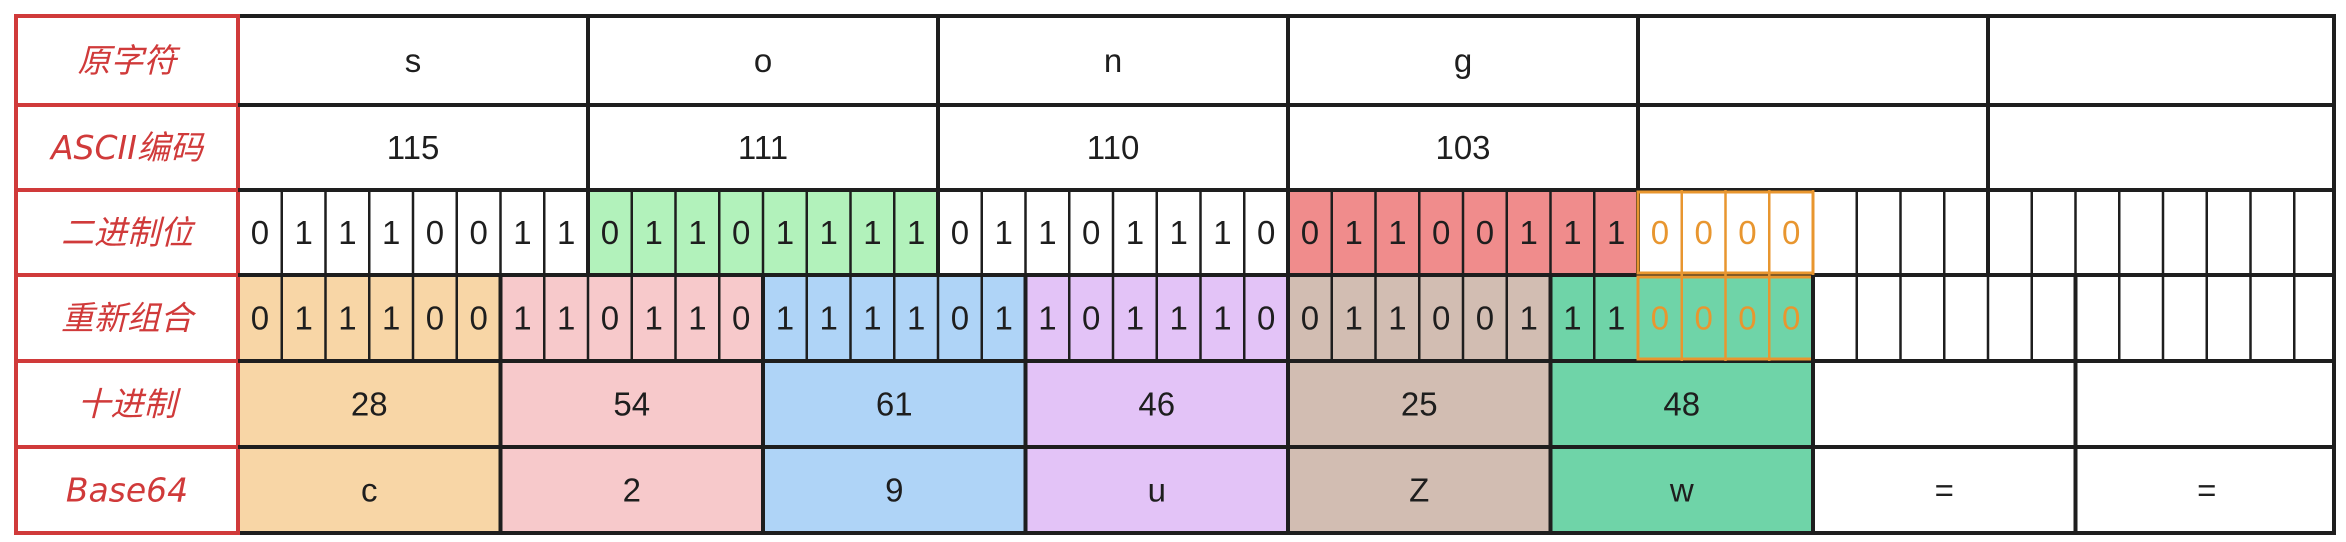 The width and height of the screenshot is (2346, 542). What do you see at coordinates (128, 232) in the screenshot?
I see `row-label: 二进制位` at bounding box center [128, 232].